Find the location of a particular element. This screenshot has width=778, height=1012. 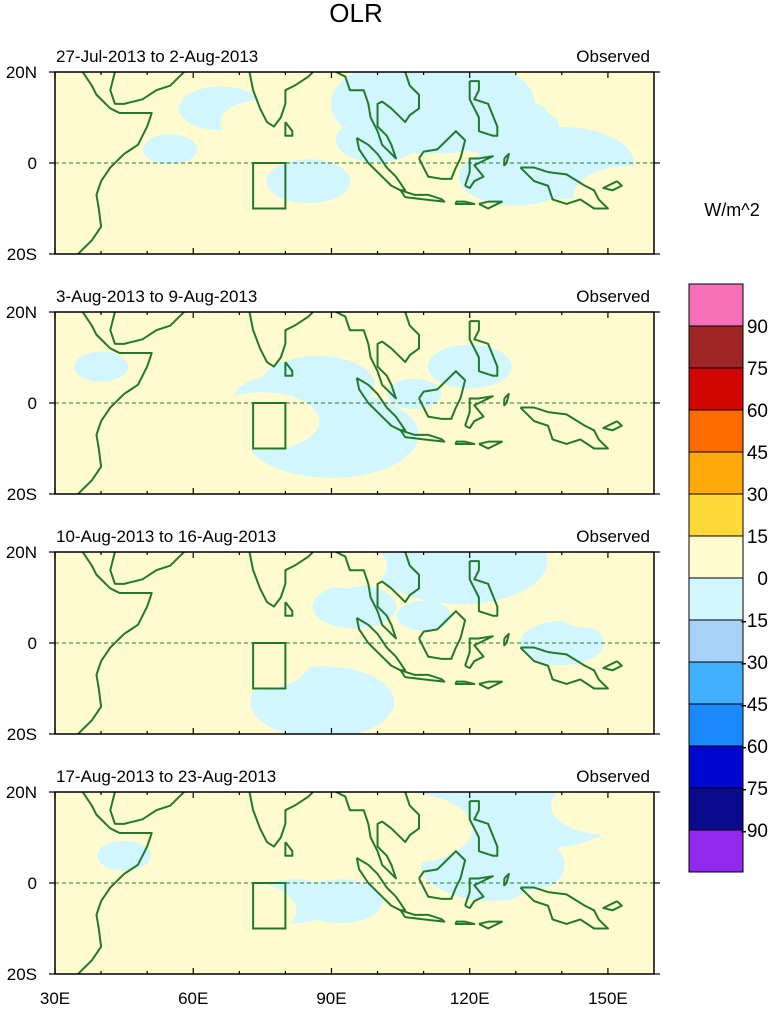

panel-period: 27-Jul-2013 to 2-Aug-2013 is located at coordinates (157, 56).